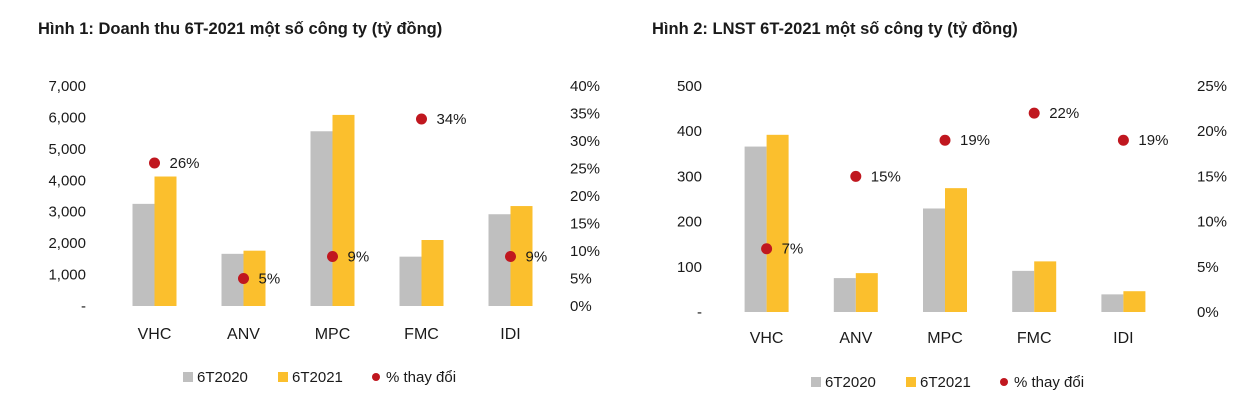 The height and width of the screenshot is (412, 1260). I want to click on c2-y2-tick-label: 5%, so click(1208, 267).